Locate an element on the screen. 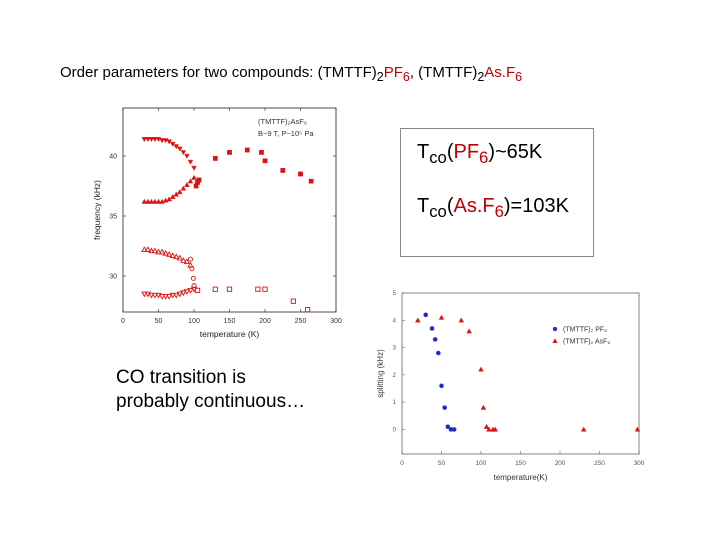  y-axis-label: splitting (kHz) is located at coordinates (380, 373).